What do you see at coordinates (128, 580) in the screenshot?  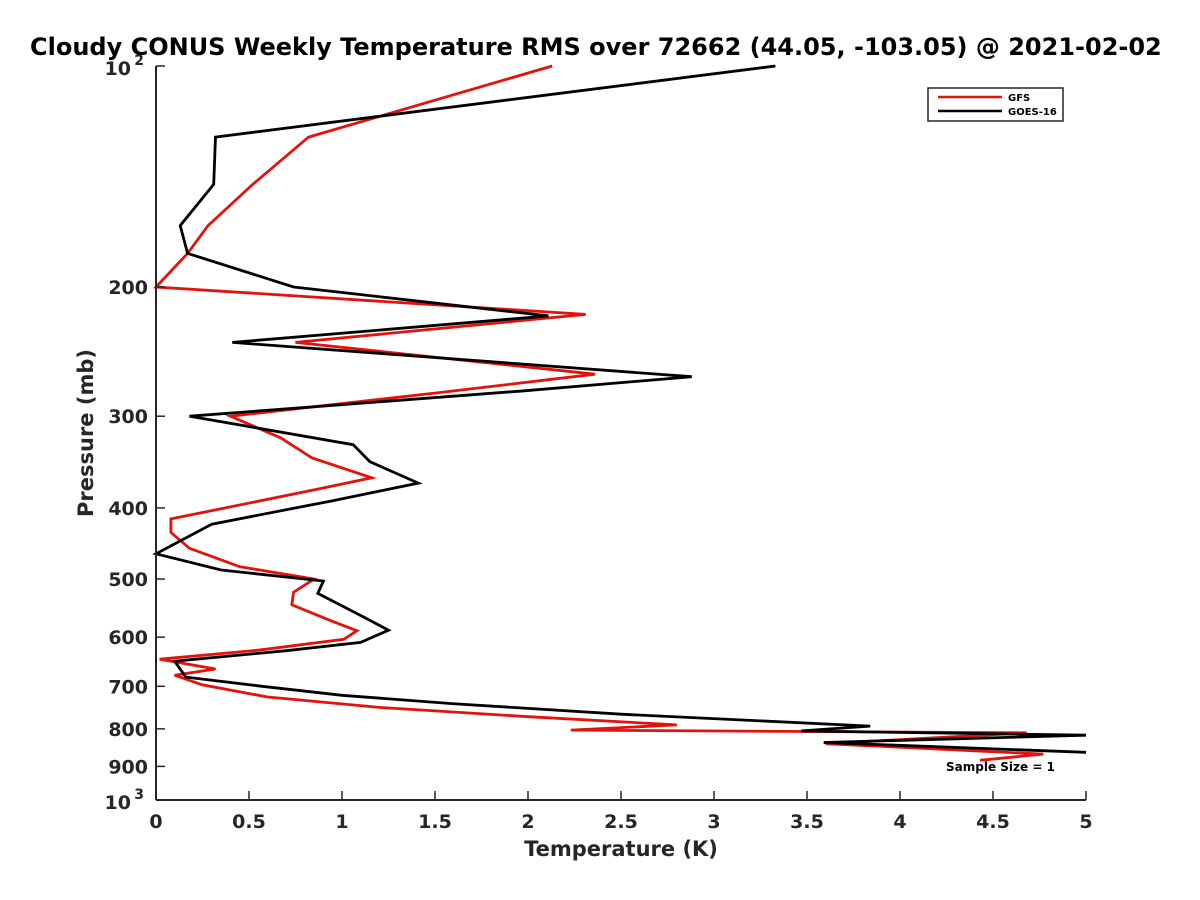 I see `y-tick-label: 500` at bounding box center [128, 580].